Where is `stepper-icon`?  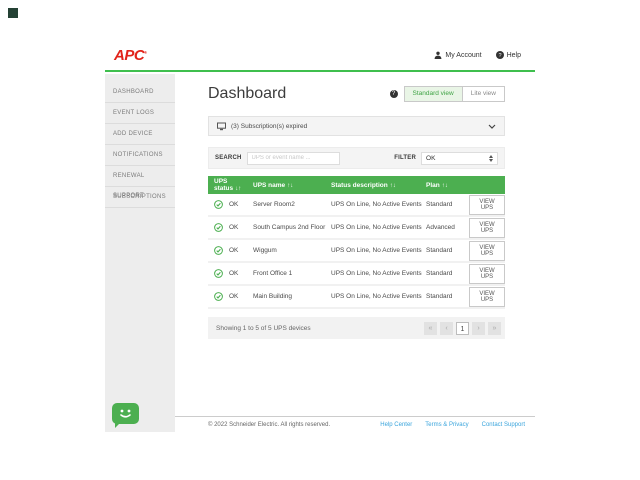 stepper-icon is located at coordinates (491, 158).